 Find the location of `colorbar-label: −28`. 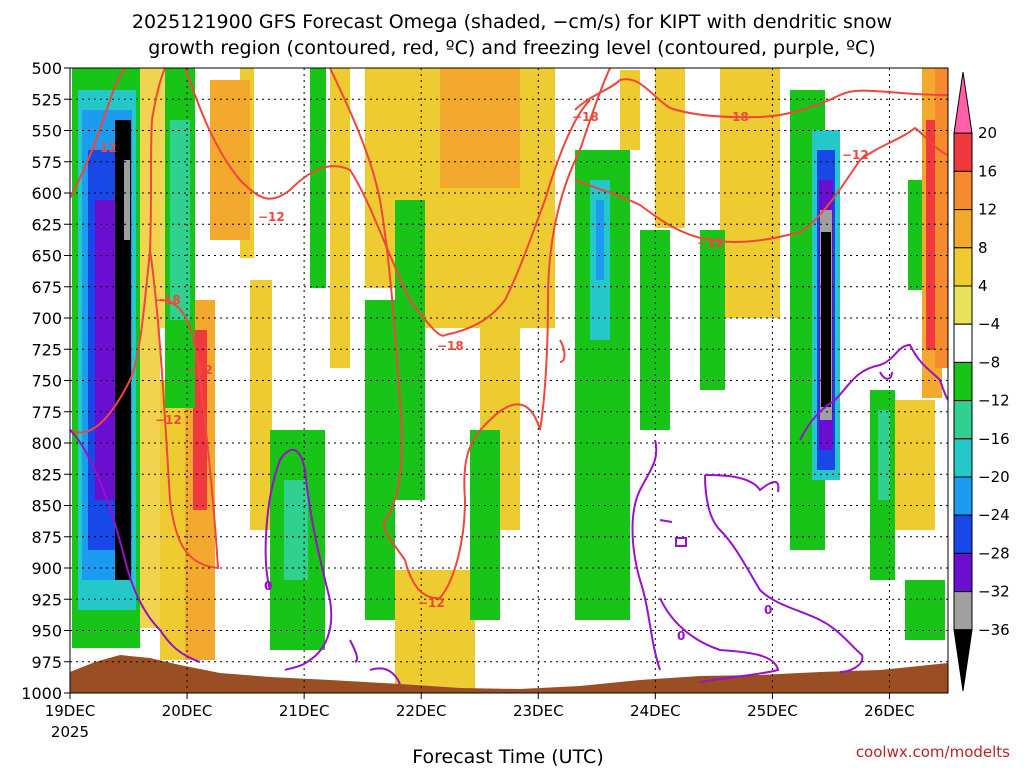

colorbar-label: −28 is located at coordinates (994, 553).